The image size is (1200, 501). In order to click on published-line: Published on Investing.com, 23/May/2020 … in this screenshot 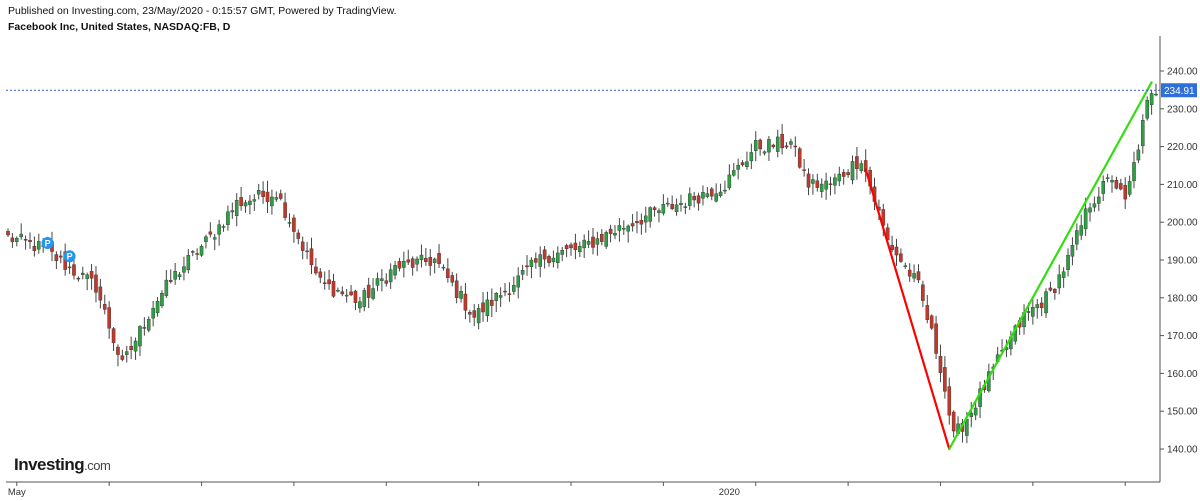, I will do `click(202, 11)`.